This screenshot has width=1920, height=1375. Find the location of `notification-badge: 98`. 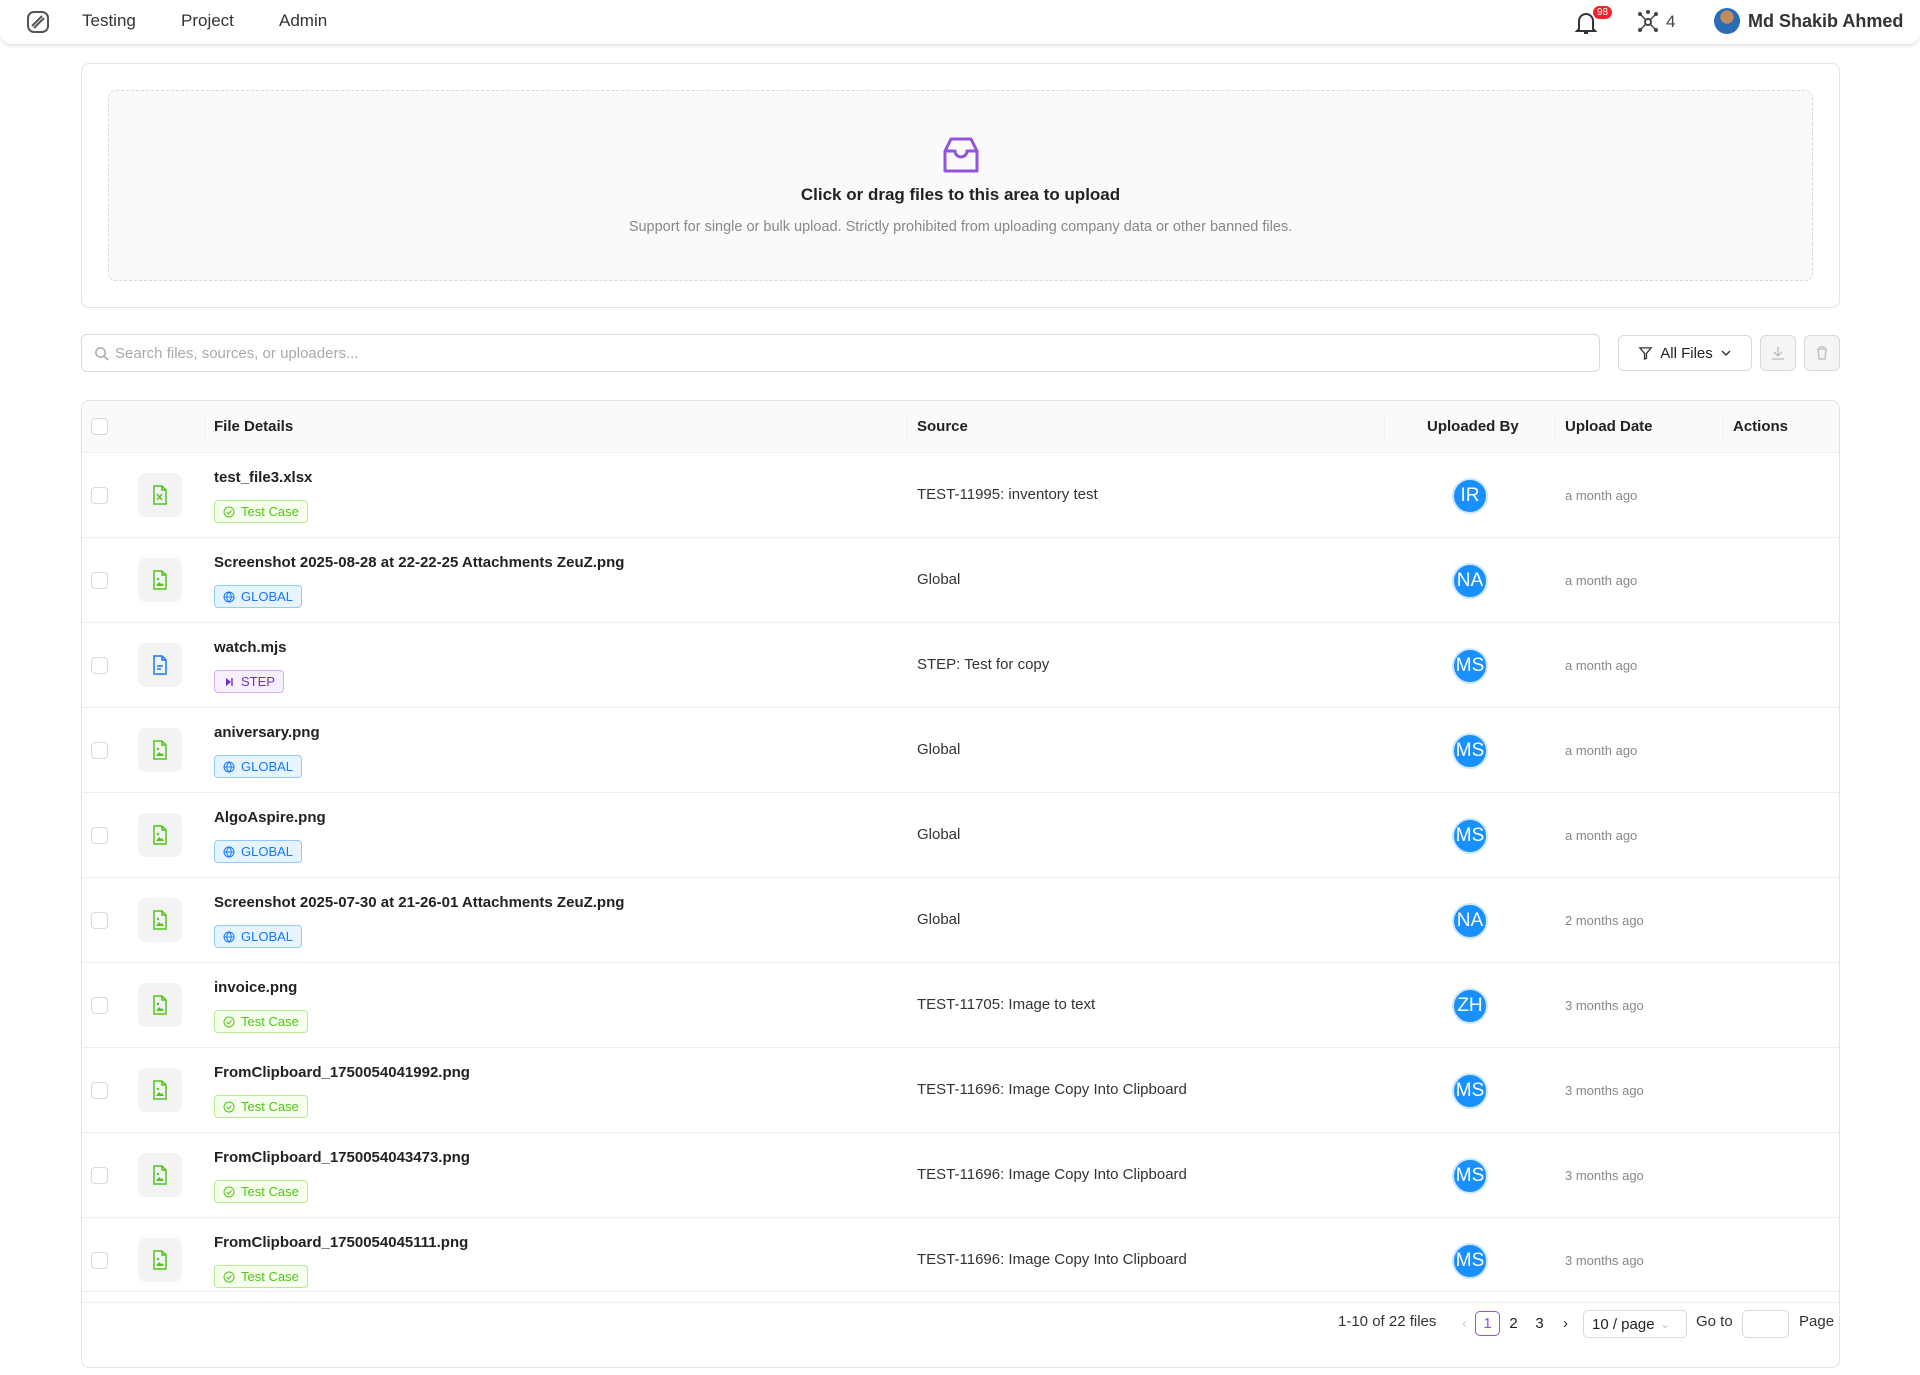

notification-badge: 98 is located at coordinates (1603, 12).